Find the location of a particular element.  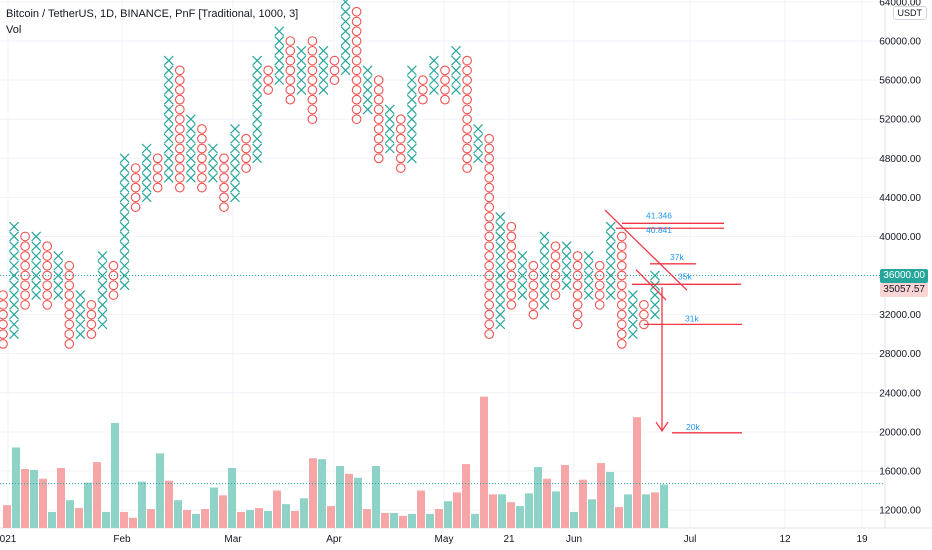

currency-button: USDT is located at coordinates (909, 13).